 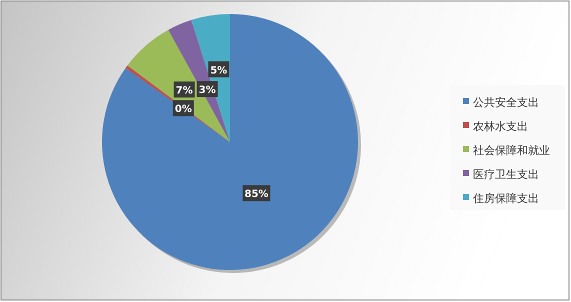 I want to click on legend-label: 农林水支出, so click(x=500, y=126).